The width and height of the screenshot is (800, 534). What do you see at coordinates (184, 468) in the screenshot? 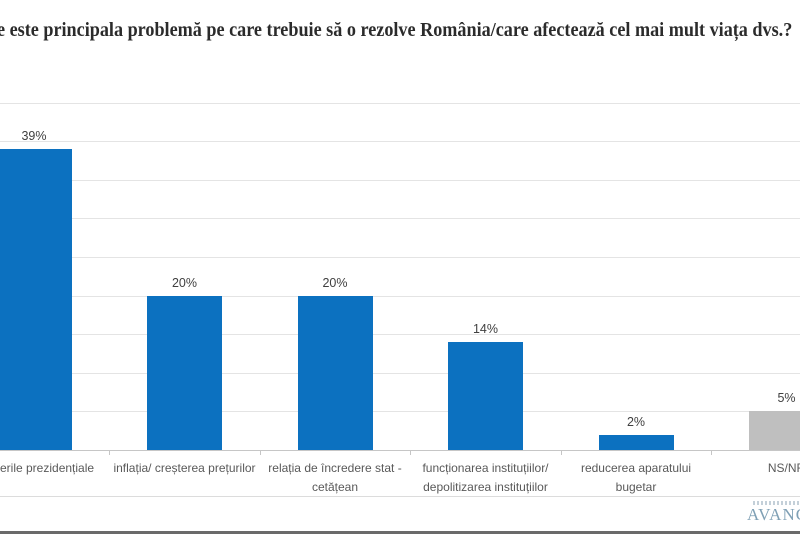
I see `category-label-2: inflația/ creșterea prețurilor` at bounding box center [184, 468].